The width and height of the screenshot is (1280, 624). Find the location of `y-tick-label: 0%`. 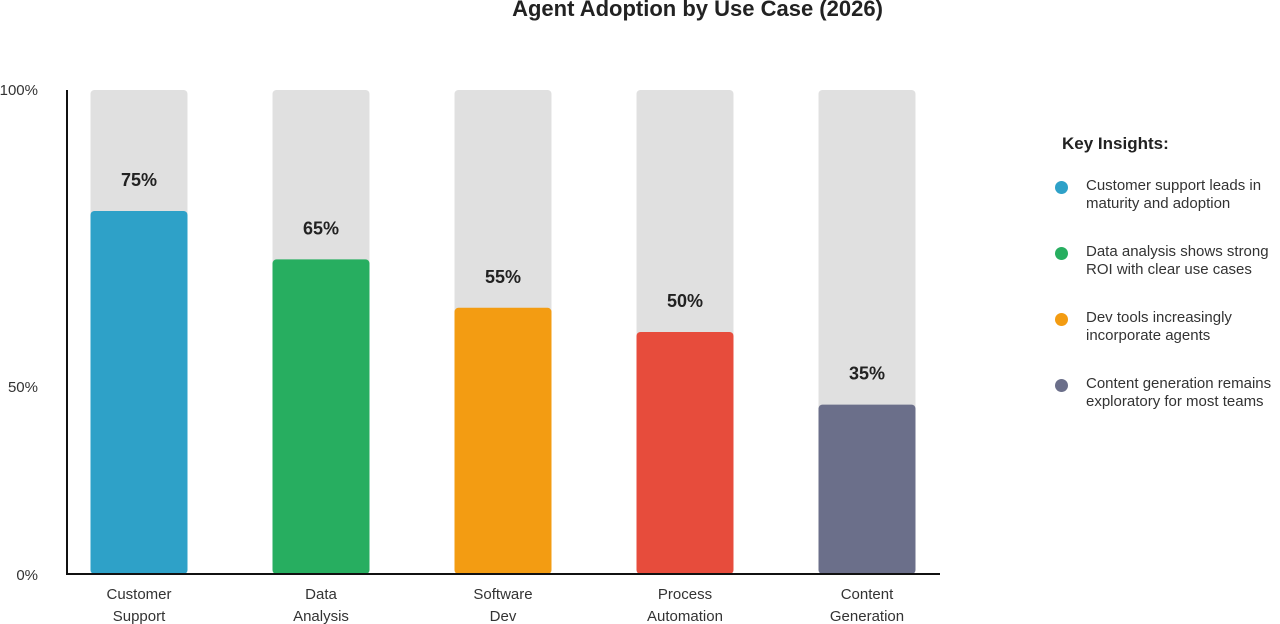

y-tick-label: 0% is located at coordinates (27, 575).